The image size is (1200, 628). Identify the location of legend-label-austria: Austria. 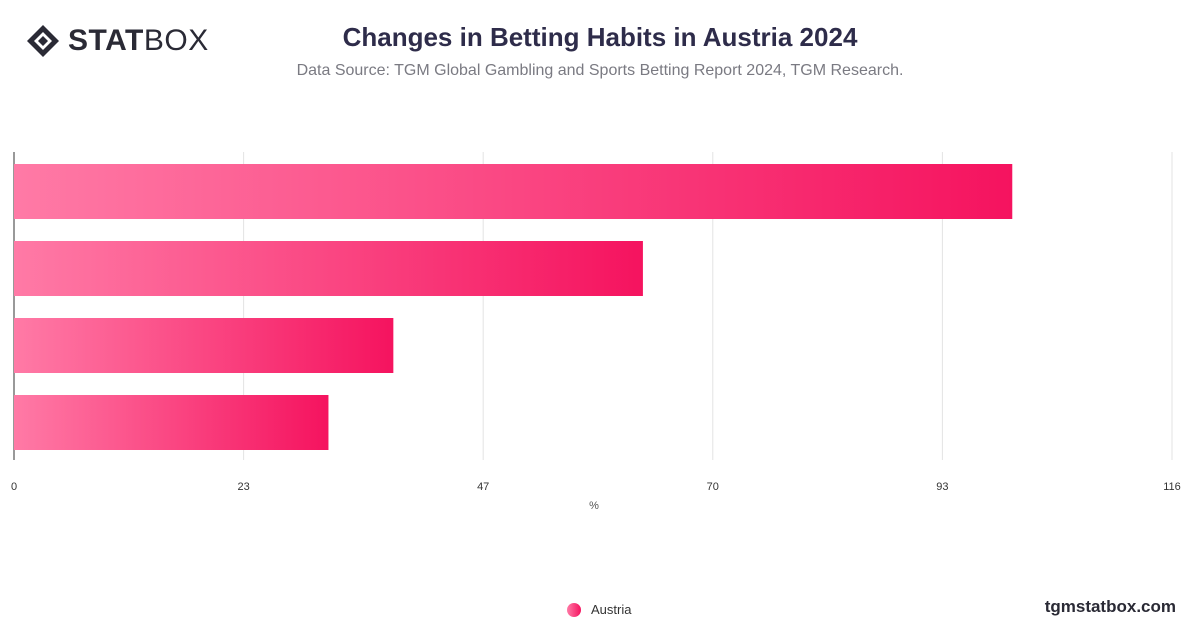
(611, 609).